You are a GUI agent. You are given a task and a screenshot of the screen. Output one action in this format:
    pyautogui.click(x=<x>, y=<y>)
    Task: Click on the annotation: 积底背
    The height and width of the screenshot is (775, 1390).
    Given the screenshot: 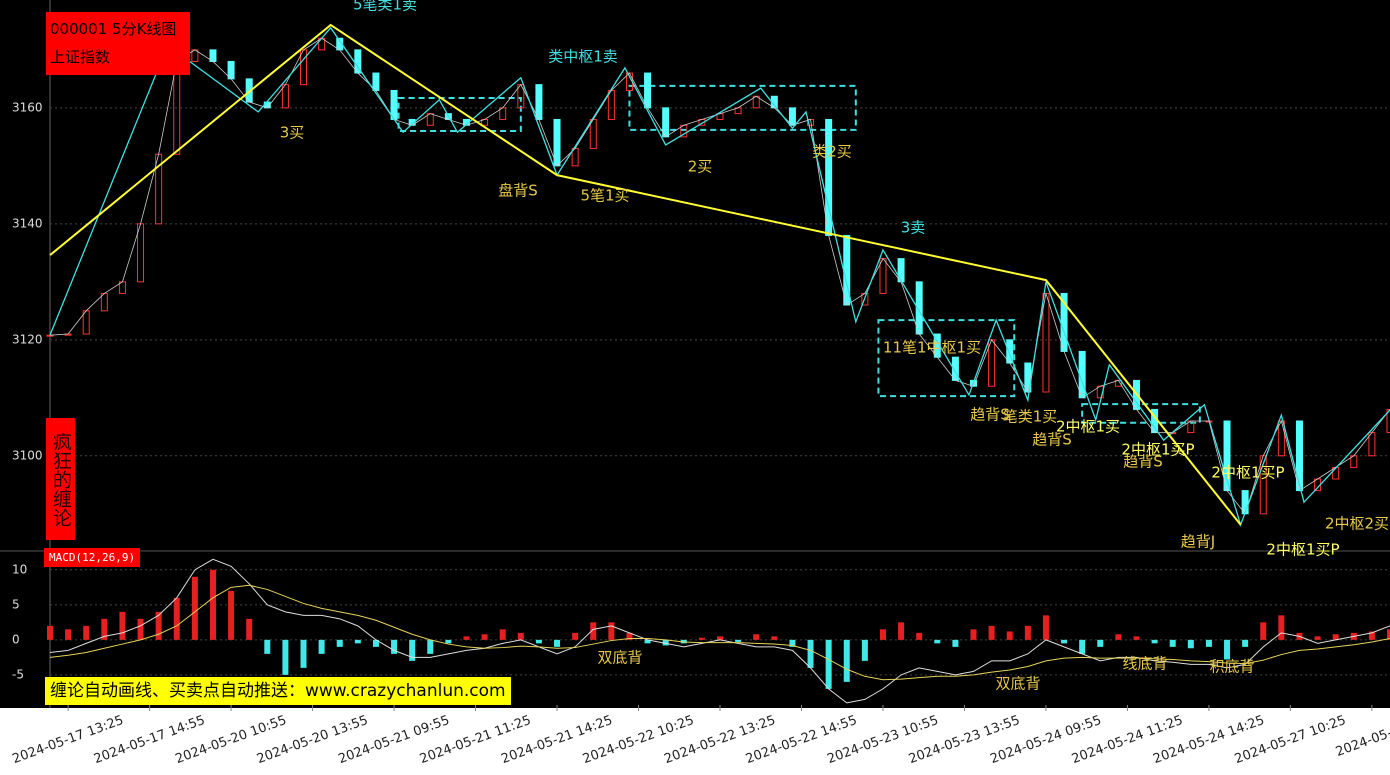 What is the action you would take?
    pyautogui.click(x=1231, y=667)
    